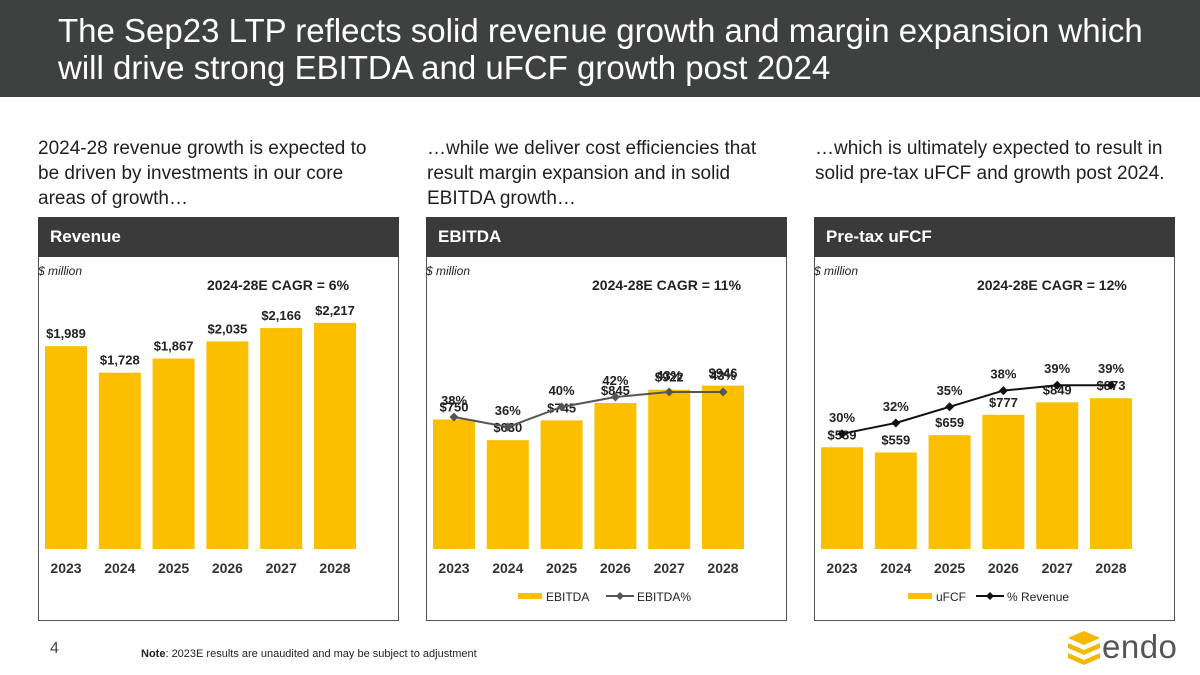  I want to click on ufcf-bar-2023, so click(842, 498).